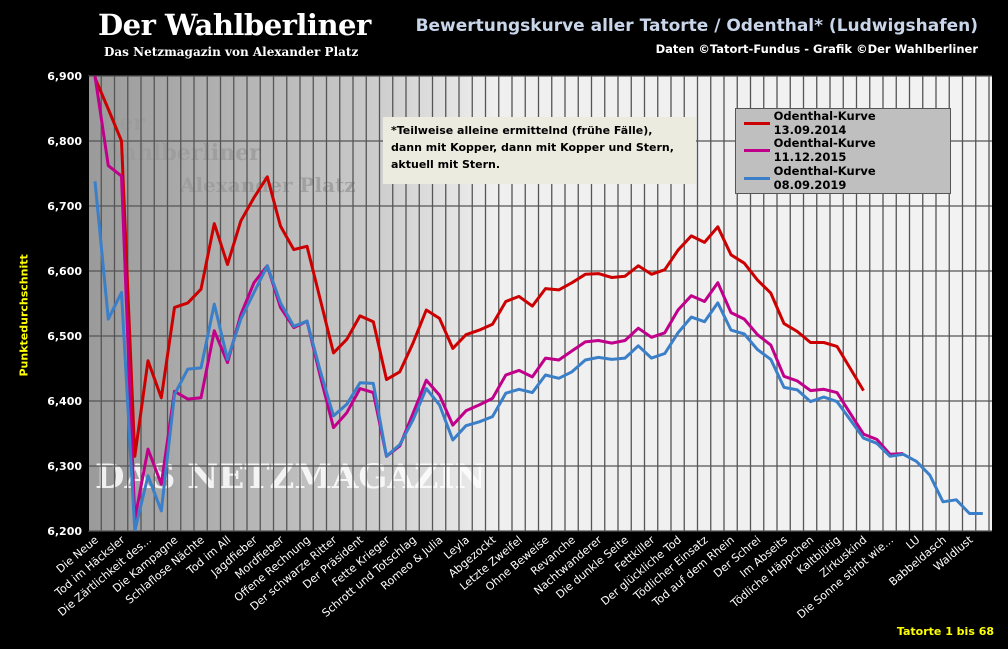  I want to click on y-axis-label: Punktedurchschnitt, so click(24, 315).